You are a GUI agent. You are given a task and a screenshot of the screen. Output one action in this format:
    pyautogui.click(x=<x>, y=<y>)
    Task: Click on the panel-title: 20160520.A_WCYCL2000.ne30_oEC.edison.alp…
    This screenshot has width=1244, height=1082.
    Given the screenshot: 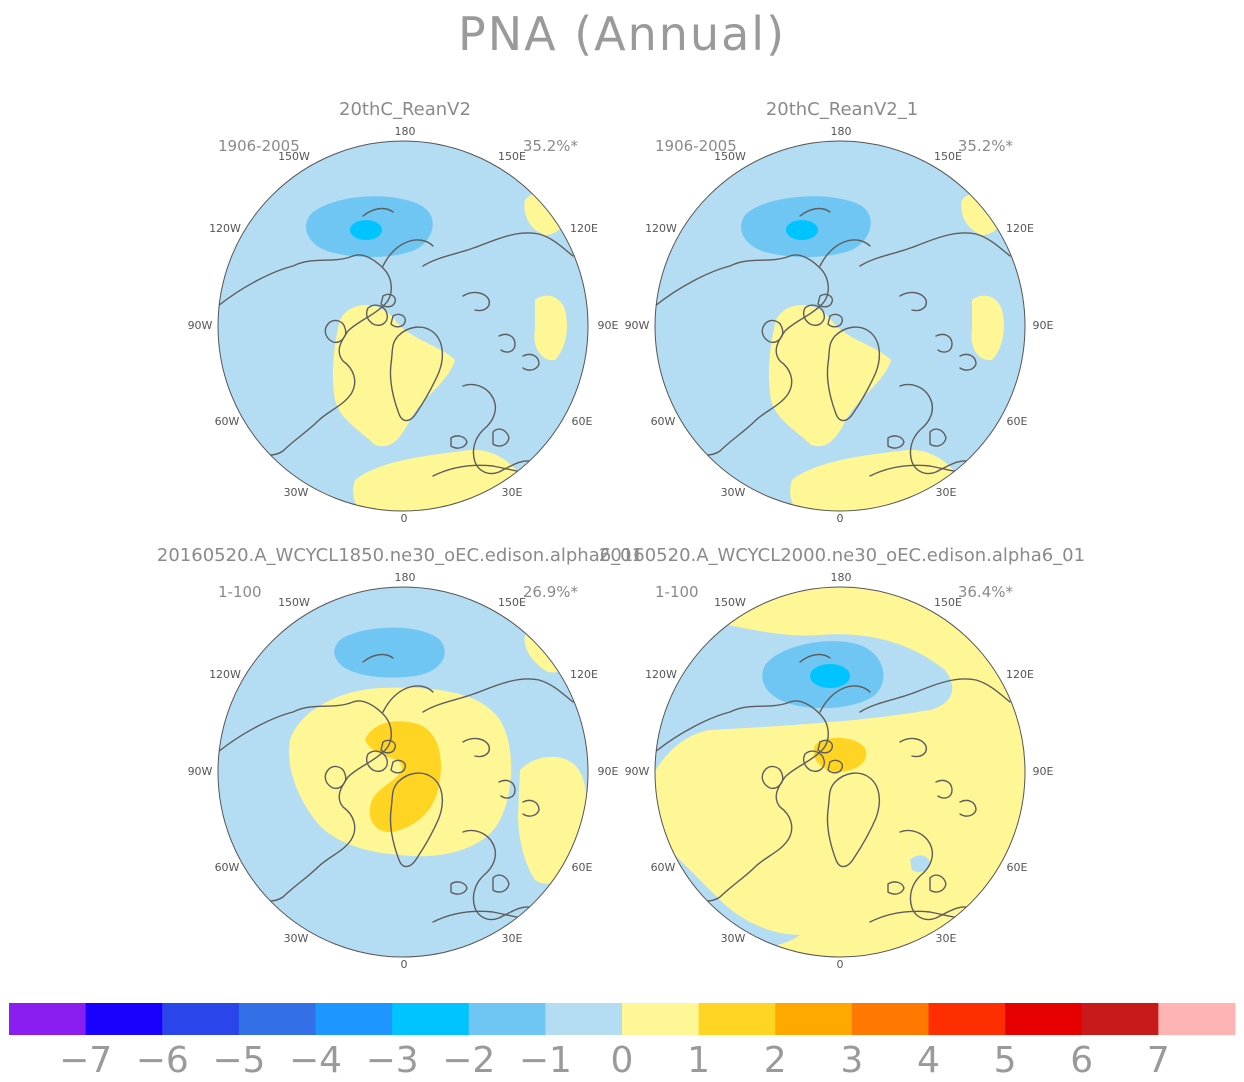 What is the action you would take?
    pyautogui.click(x=842, y=555)
    